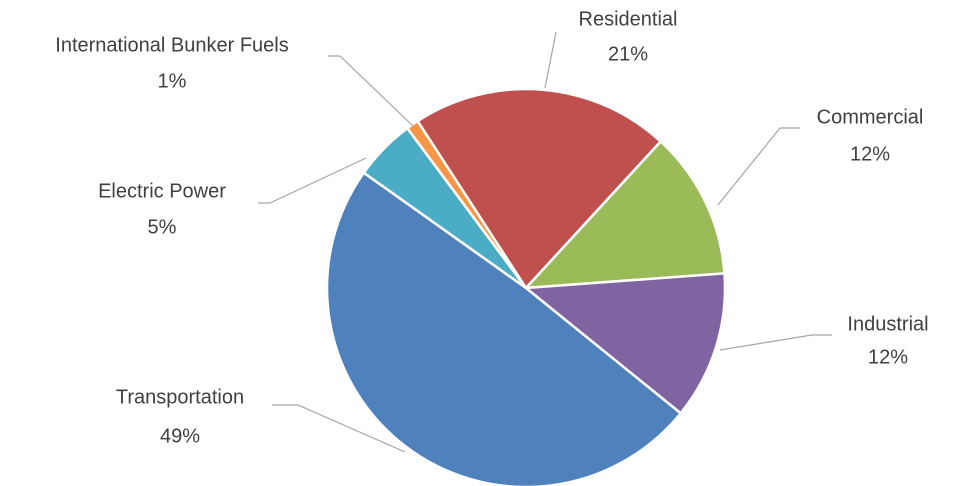 The height and width of the screenshot is (486, 960). I want to click on slice-label: Electric Power, so click(162, 191).